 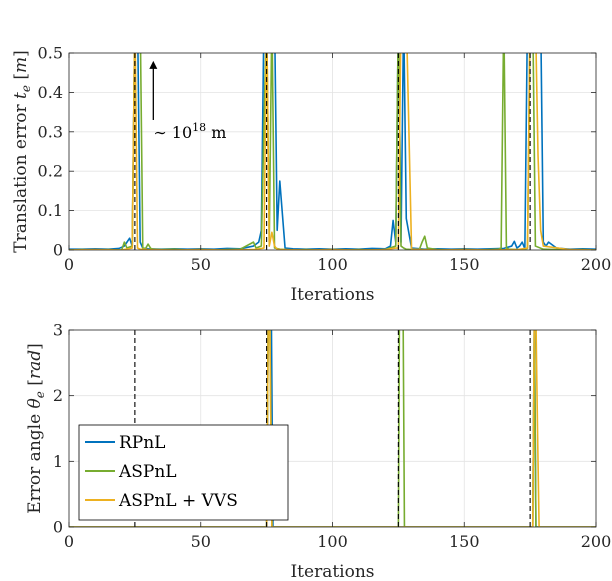 What do you see at coordinates (36, 428) in the screenshot?
I see `y-axis-label: Error angle θe [rad]` at bounding box center [36, 428].